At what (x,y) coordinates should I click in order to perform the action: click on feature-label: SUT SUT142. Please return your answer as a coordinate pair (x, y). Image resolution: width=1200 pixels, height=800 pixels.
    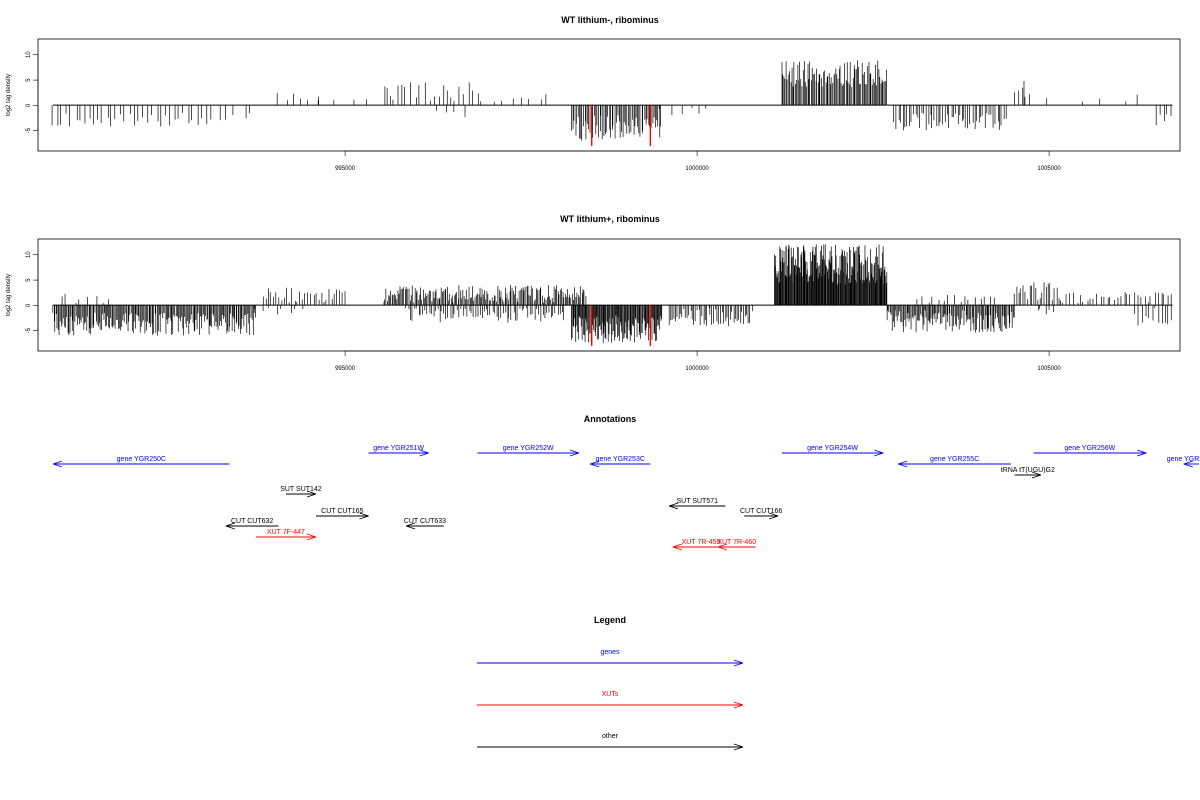
    Looking at the image, I should click on (301, 489).